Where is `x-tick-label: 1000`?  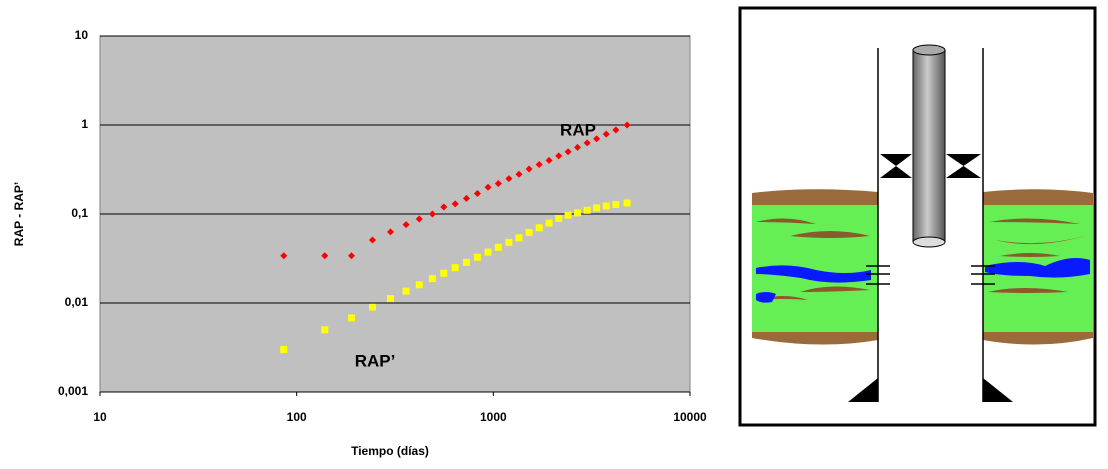 x-tick-label: 1000 is located at coordinates (493, 417).